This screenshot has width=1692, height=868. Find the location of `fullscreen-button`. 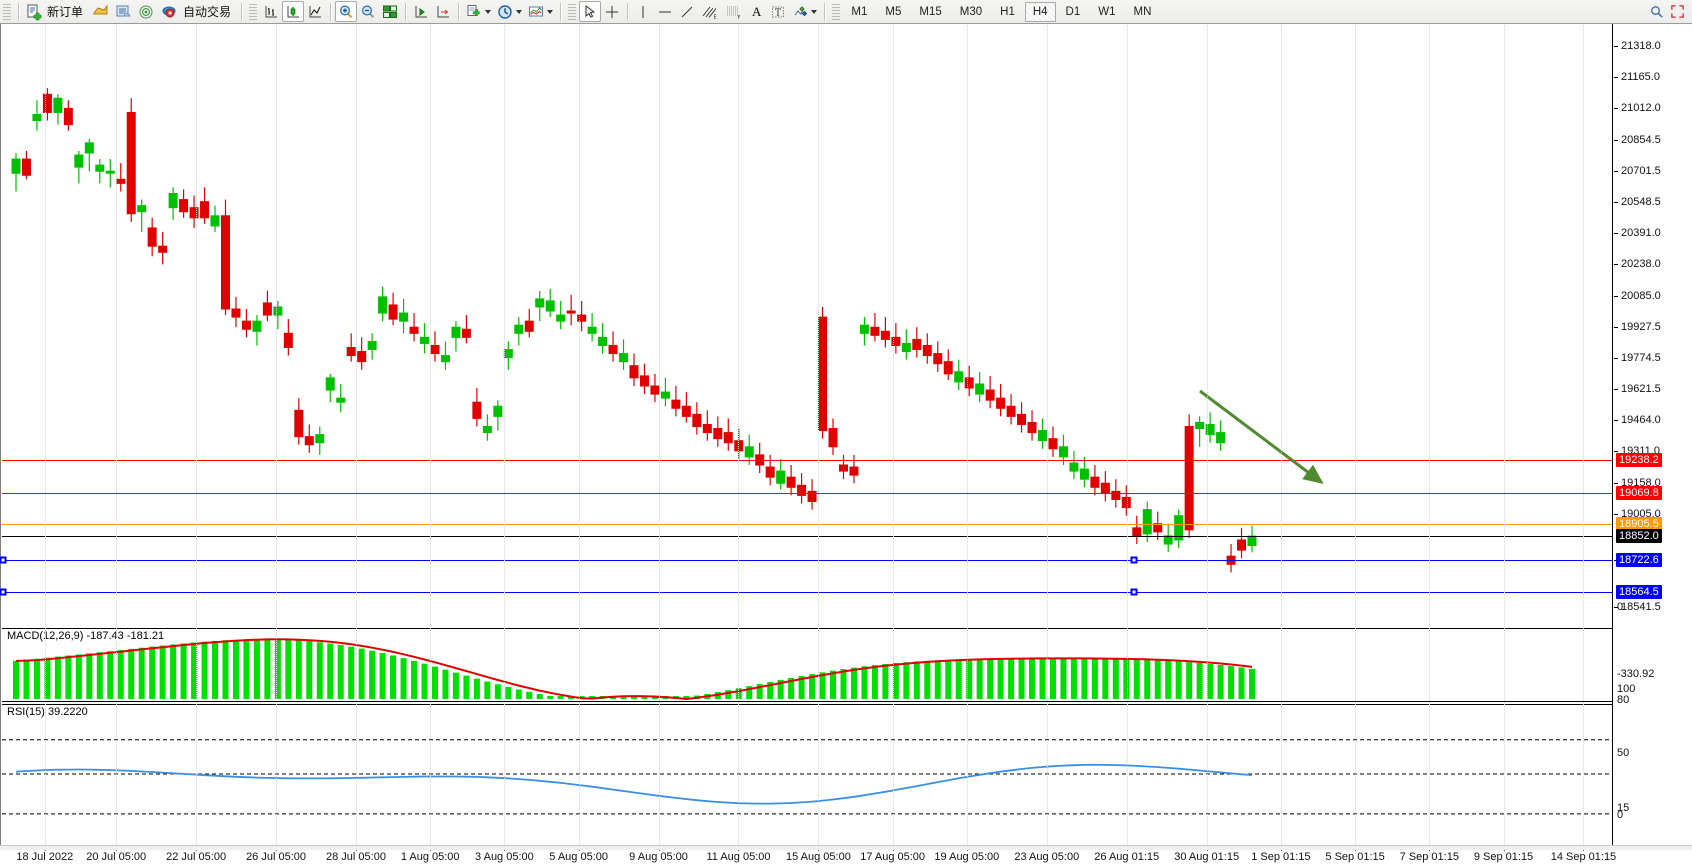

fullscreen-button is located at coordinates (1677, 11).